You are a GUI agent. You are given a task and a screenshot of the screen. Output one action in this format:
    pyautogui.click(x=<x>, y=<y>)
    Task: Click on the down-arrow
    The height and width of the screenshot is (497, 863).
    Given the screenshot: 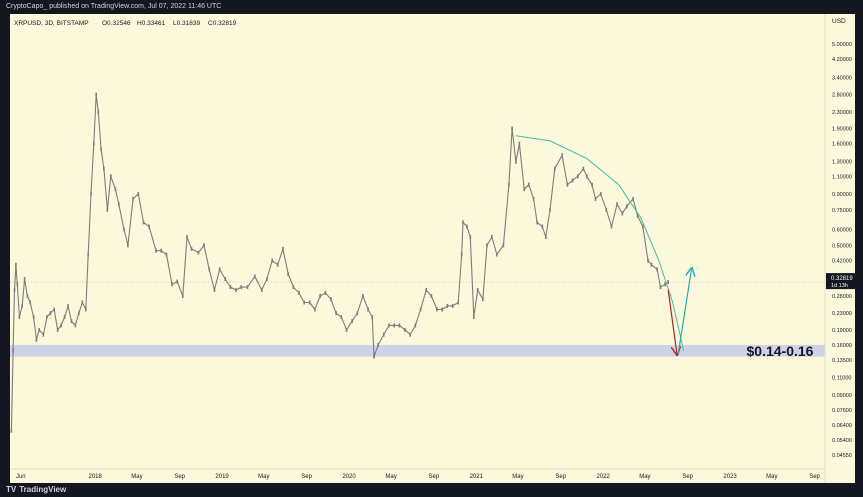 What is the action you would take?
    pyautogui.click(x=672, y=321)
    